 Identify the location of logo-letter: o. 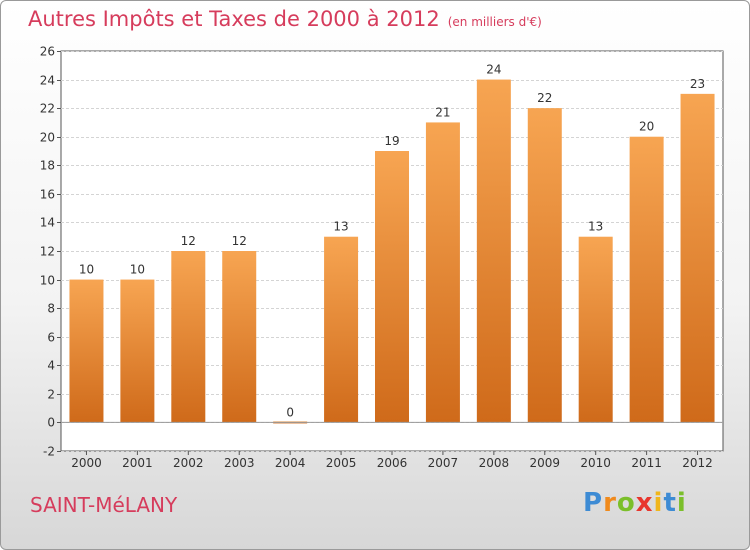
(626, 503).